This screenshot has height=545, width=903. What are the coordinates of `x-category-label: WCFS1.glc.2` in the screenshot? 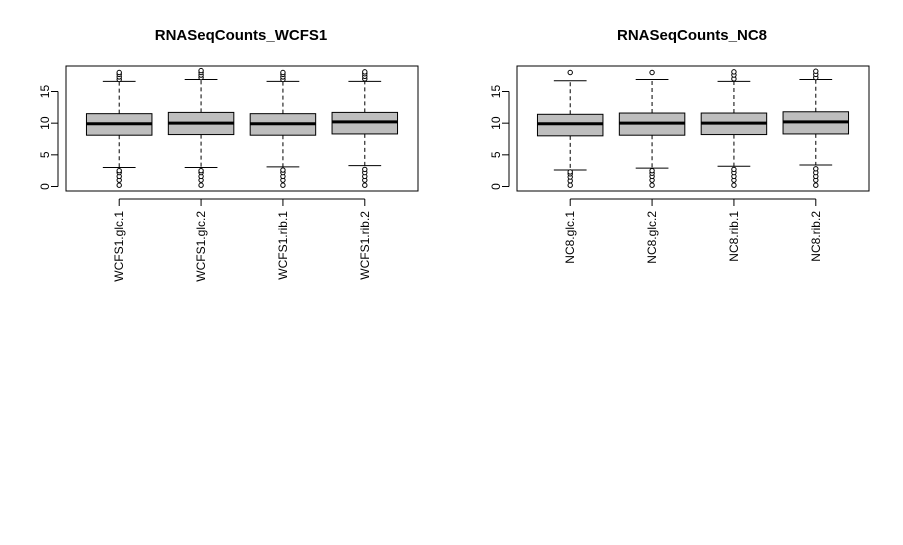 It's located at (201, 246).